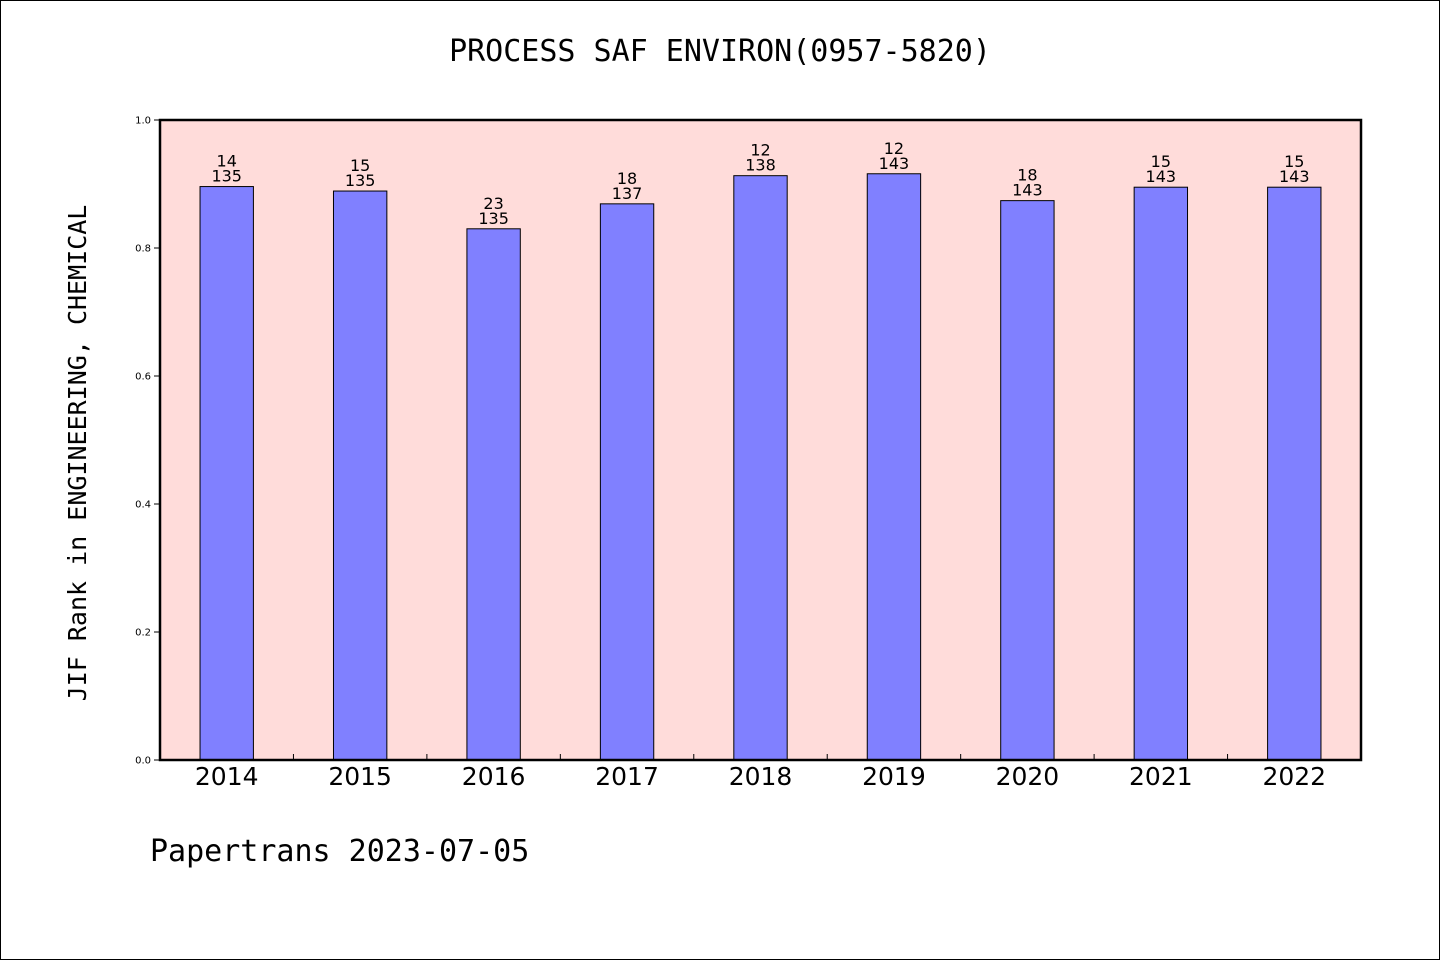 Image resolution: width=1440 pixels, height=960 pixels. I want to click on bar-rank-label: 23, so click(493, 203).